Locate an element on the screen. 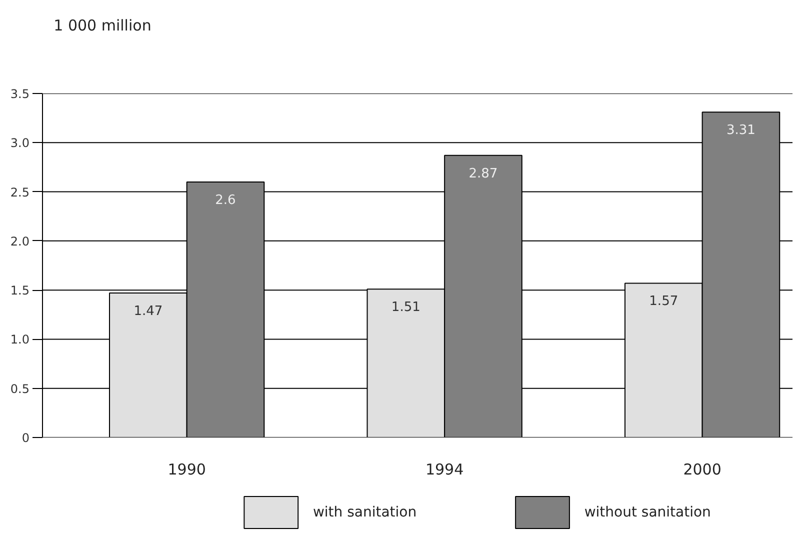 The width and height of the screenshot is (807, 543). data-label: 2.87 is located at coordinates (483, 174).